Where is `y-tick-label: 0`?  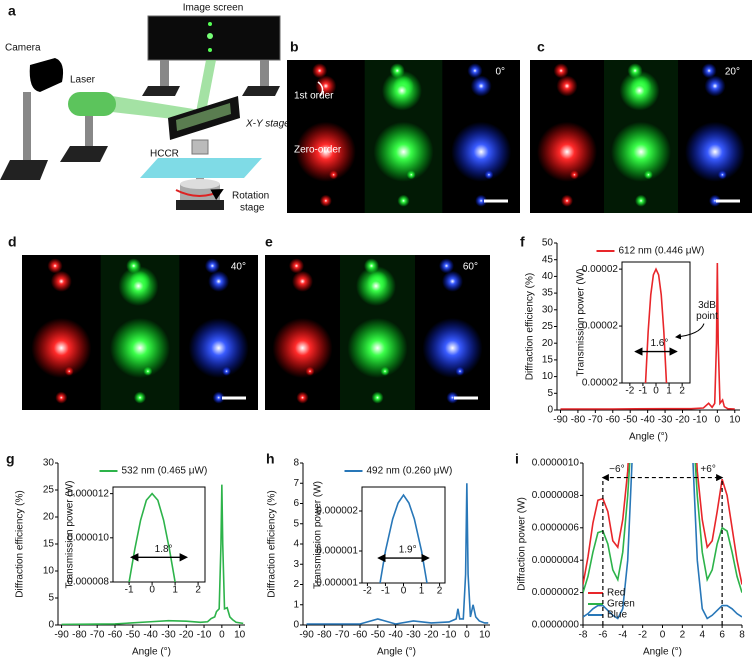
y-tick-label: 0 is located at coordinates (296, 625).